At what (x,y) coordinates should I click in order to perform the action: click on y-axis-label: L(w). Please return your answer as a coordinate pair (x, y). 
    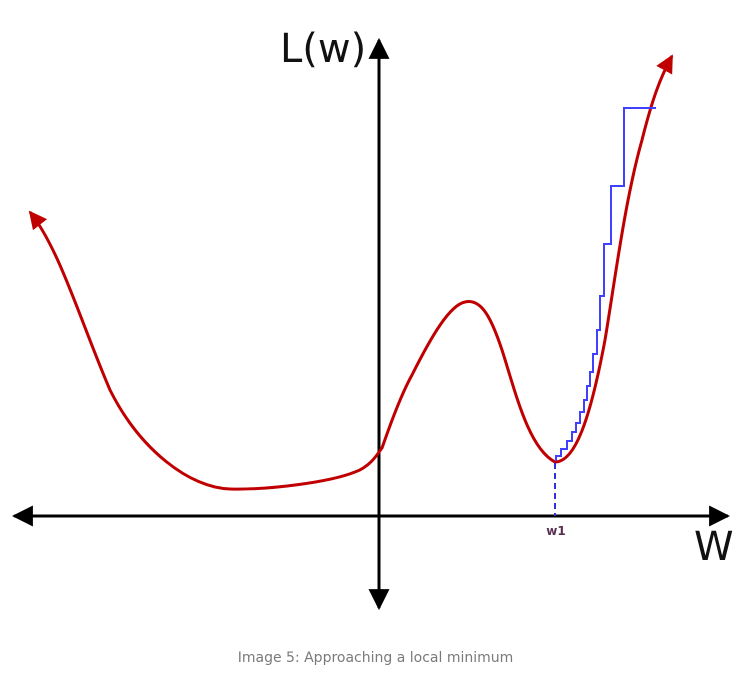
    Looking at the image, I should click on (323, 49).